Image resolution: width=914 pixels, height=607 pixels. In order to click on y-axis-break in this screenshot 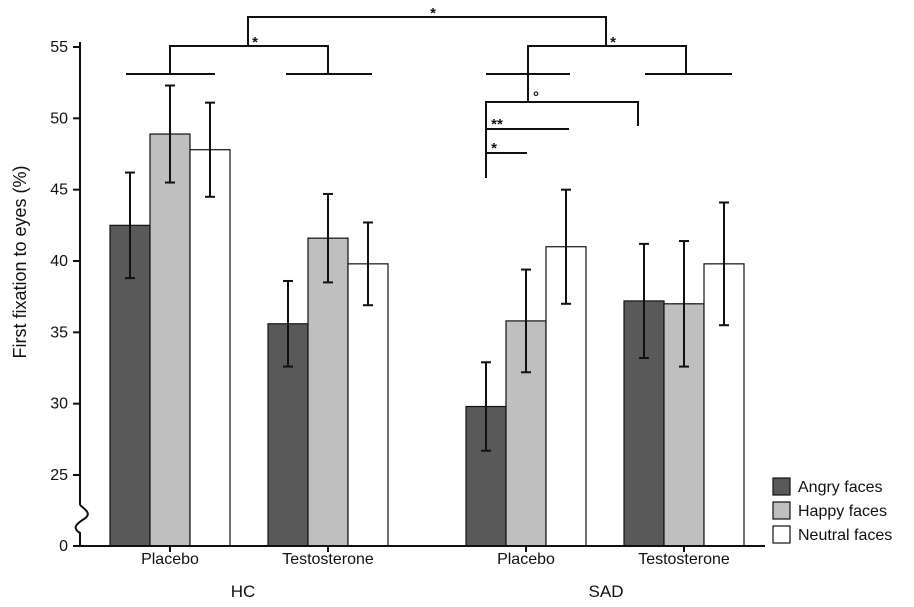, I will do `click(81, 525)`.